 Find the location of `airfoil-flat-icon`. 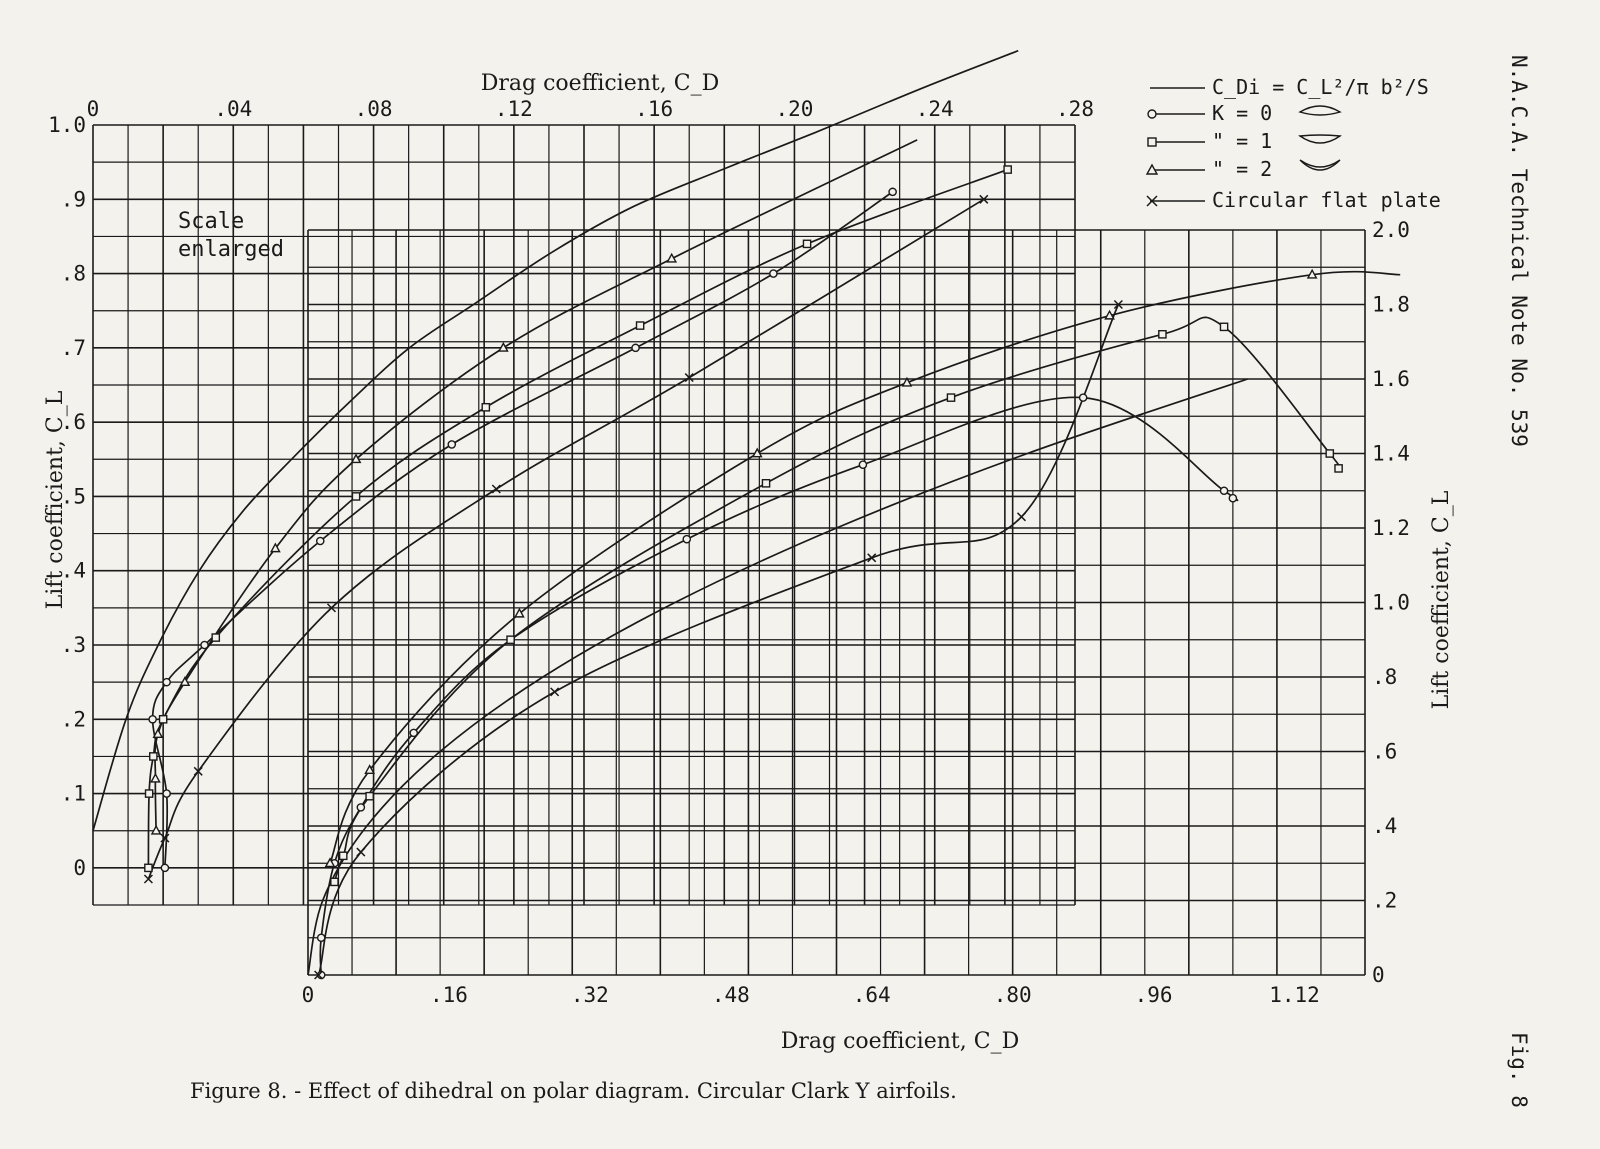

airfoil-flat-icon is located at coordinates (1320, 110).